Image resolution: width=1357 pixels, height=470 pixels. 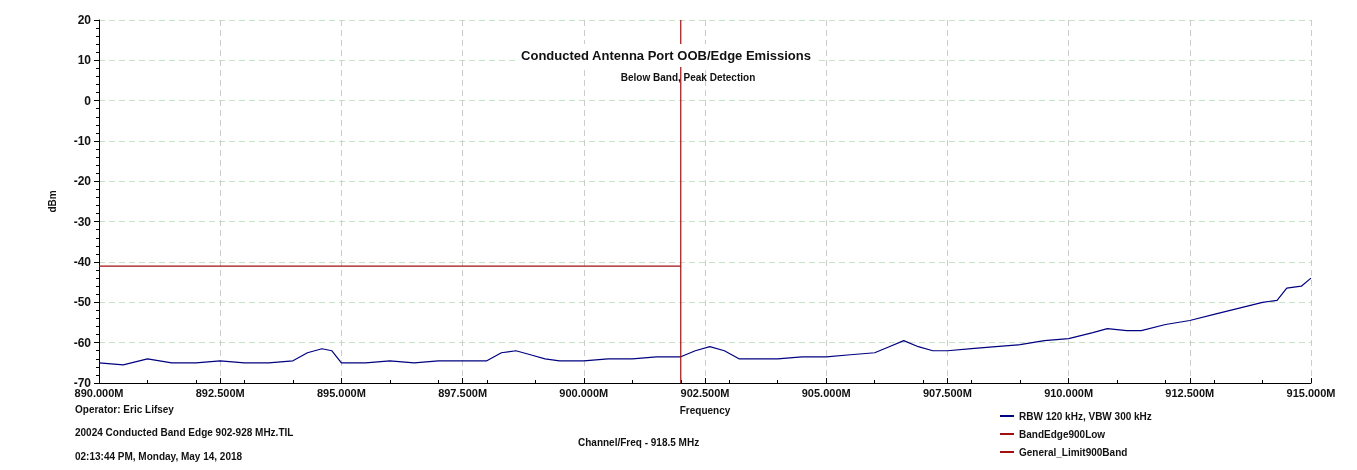 I want to click on y-tick-label: -10, so click(x=82, y=141).